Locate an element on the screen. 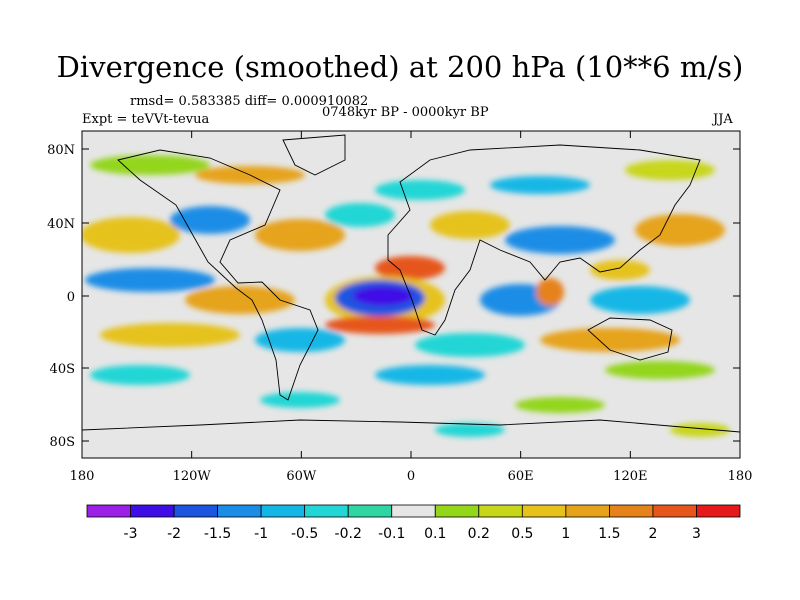  australia-coastline is located at coordinates (630, 339).